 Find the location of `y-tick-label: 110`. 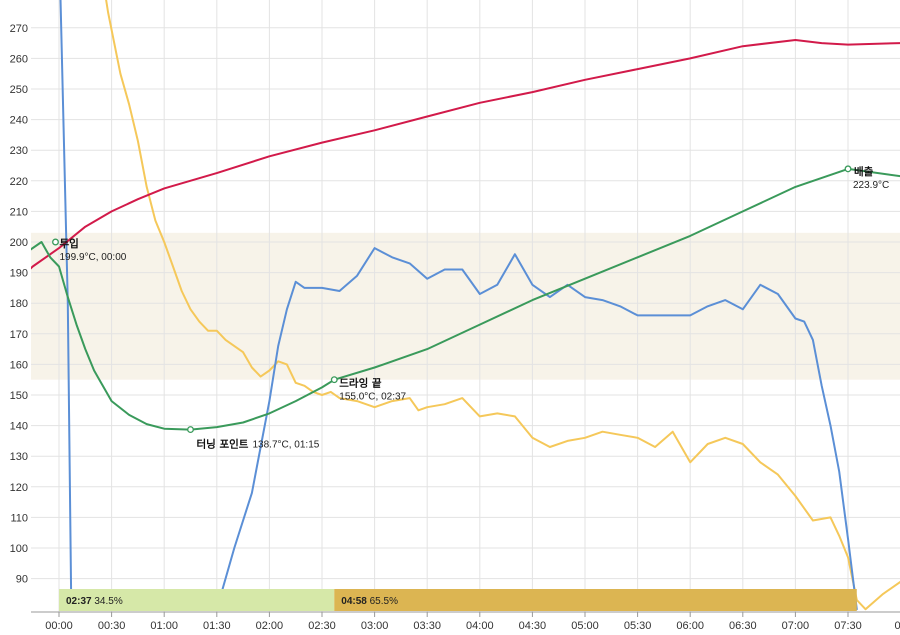

y-tick-label: 110 is located at coordinates (19, 518).